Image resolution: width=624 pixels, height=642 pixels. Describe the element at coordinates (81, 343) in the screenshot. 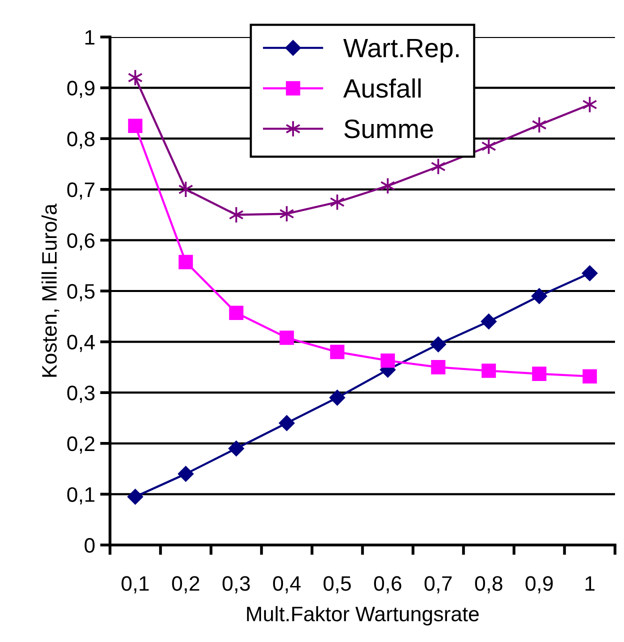

I see `y-tick-label: 0,4` at that location.